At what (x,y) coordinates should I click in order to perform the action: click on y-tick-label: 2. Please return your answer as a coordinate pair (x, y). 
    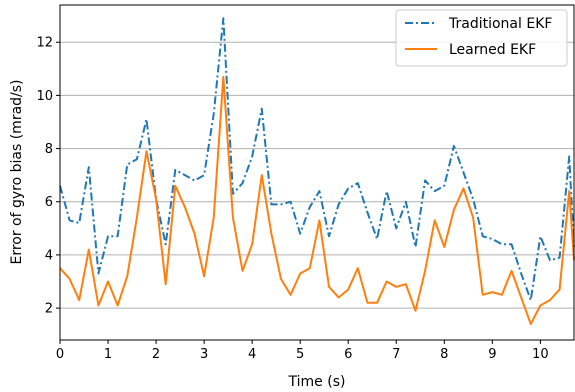
    Looking at the image, I should click on (49, 309).